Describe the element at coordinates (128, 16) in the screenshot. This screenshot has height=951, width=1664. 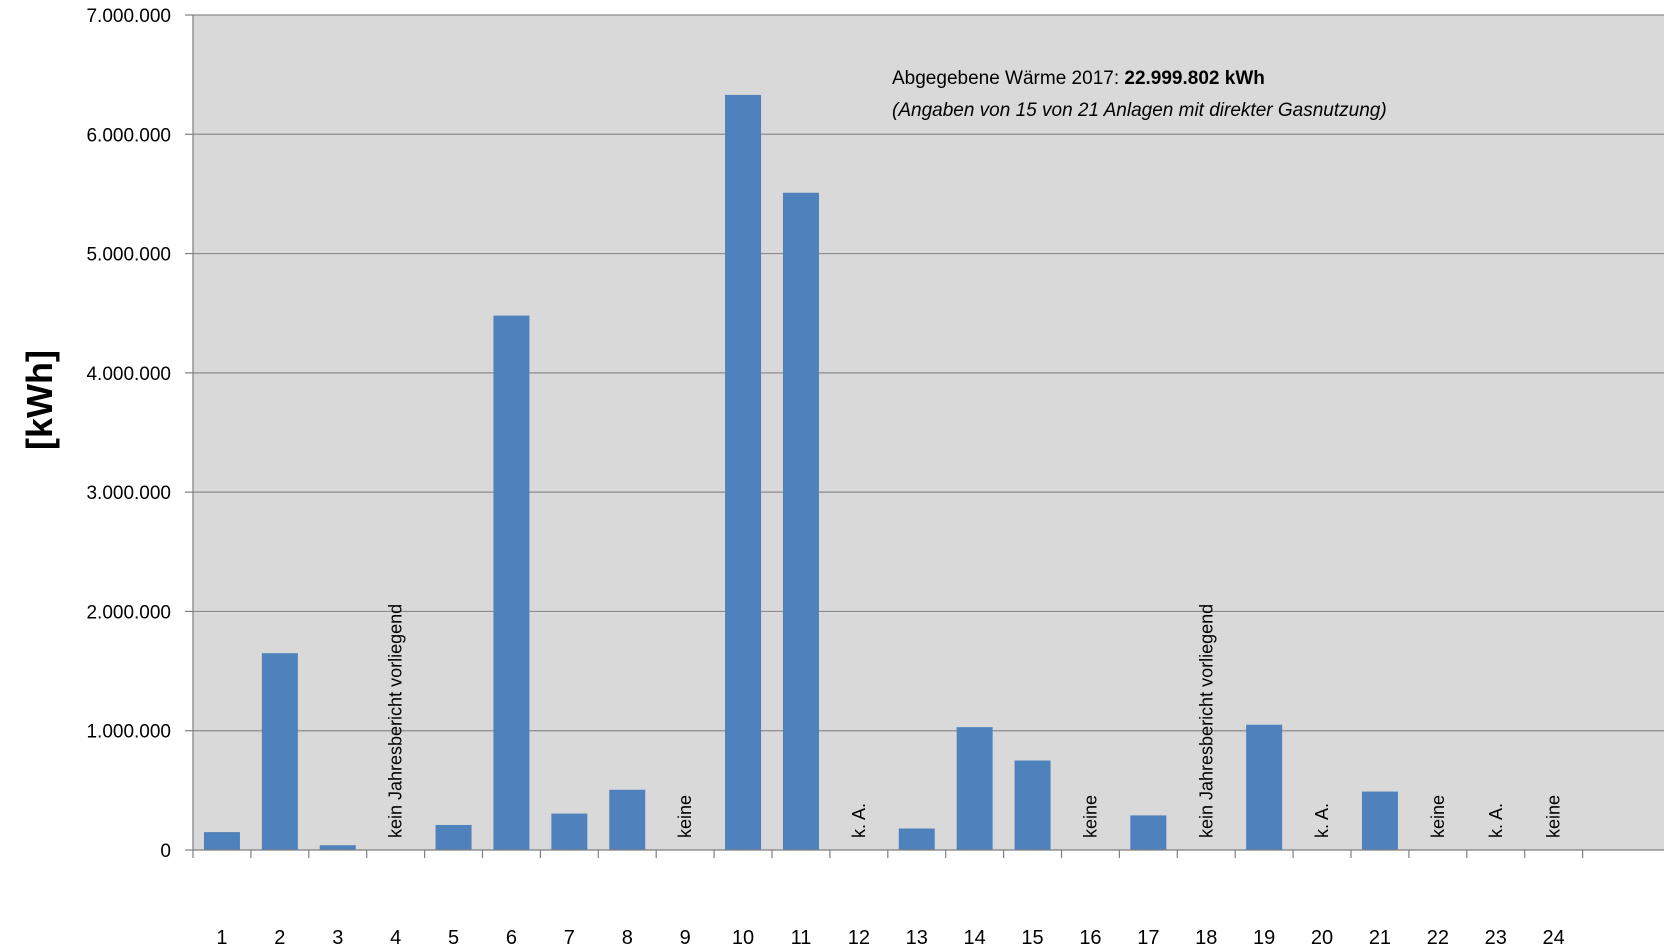
I see `y-tick-label: 7.000.000` at that location.